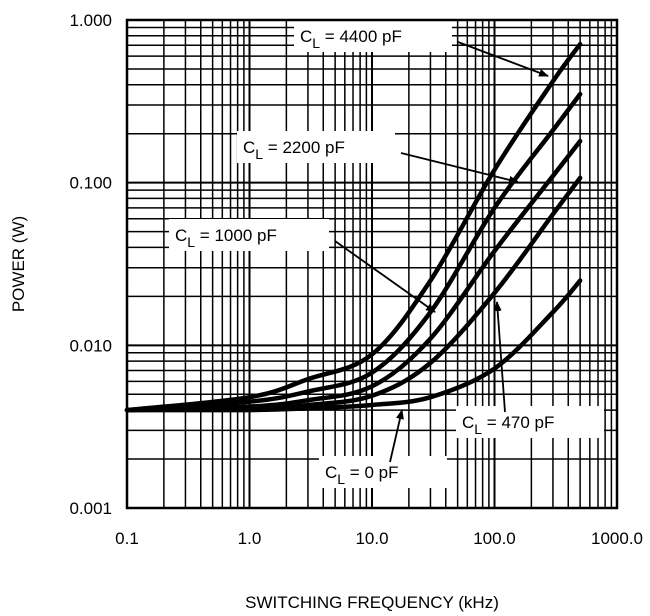 The width and height of the screenshot is (650, 616). What do you see at coordinates (90, 20) in the screenshot?
I see `y-tick-label: 1.000` at bounding box center [90, 20].